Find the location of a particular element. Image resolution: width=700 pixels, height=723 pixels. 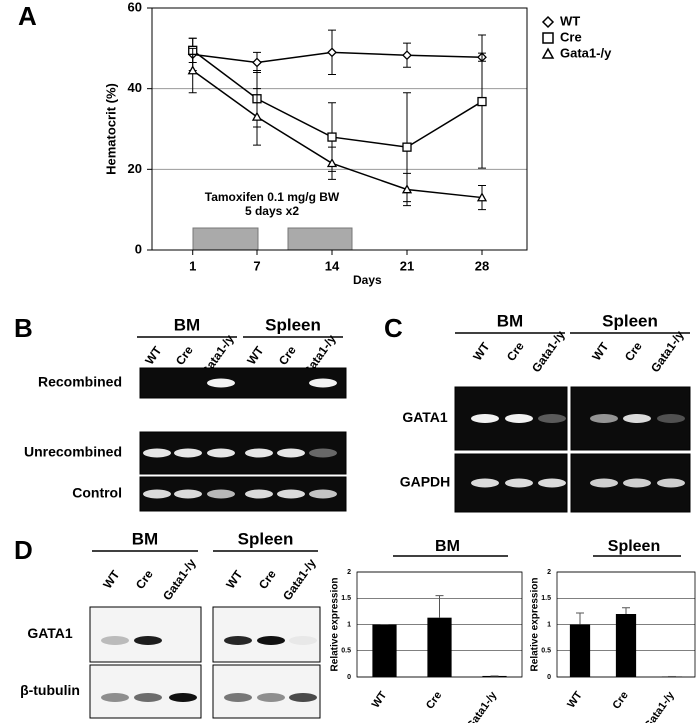

x-axis-label: Days is located at coordinates (367, 280).